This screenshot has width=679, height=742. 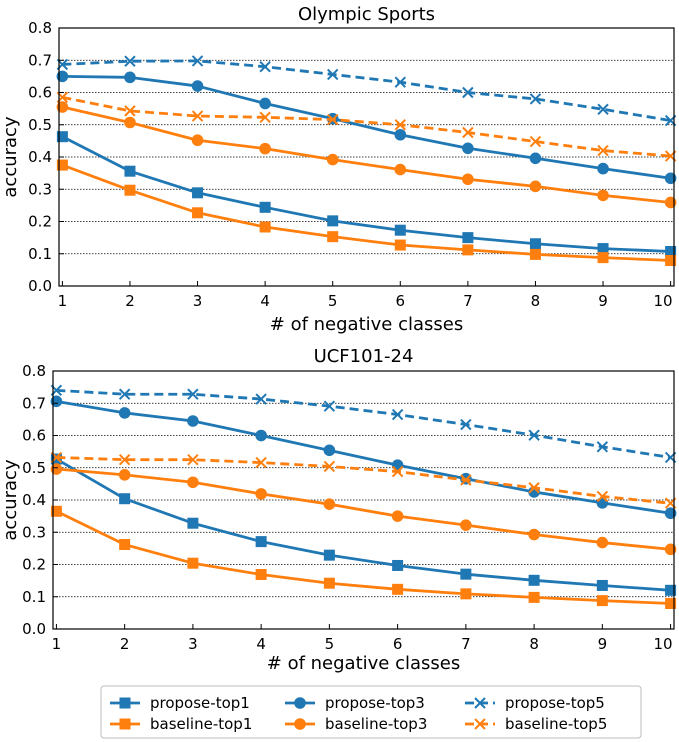 What do you see at coordinates (34, 468) in the screenshot?
I see `chart2-ytick-label: 0.5` at bounding box center [34, 468].